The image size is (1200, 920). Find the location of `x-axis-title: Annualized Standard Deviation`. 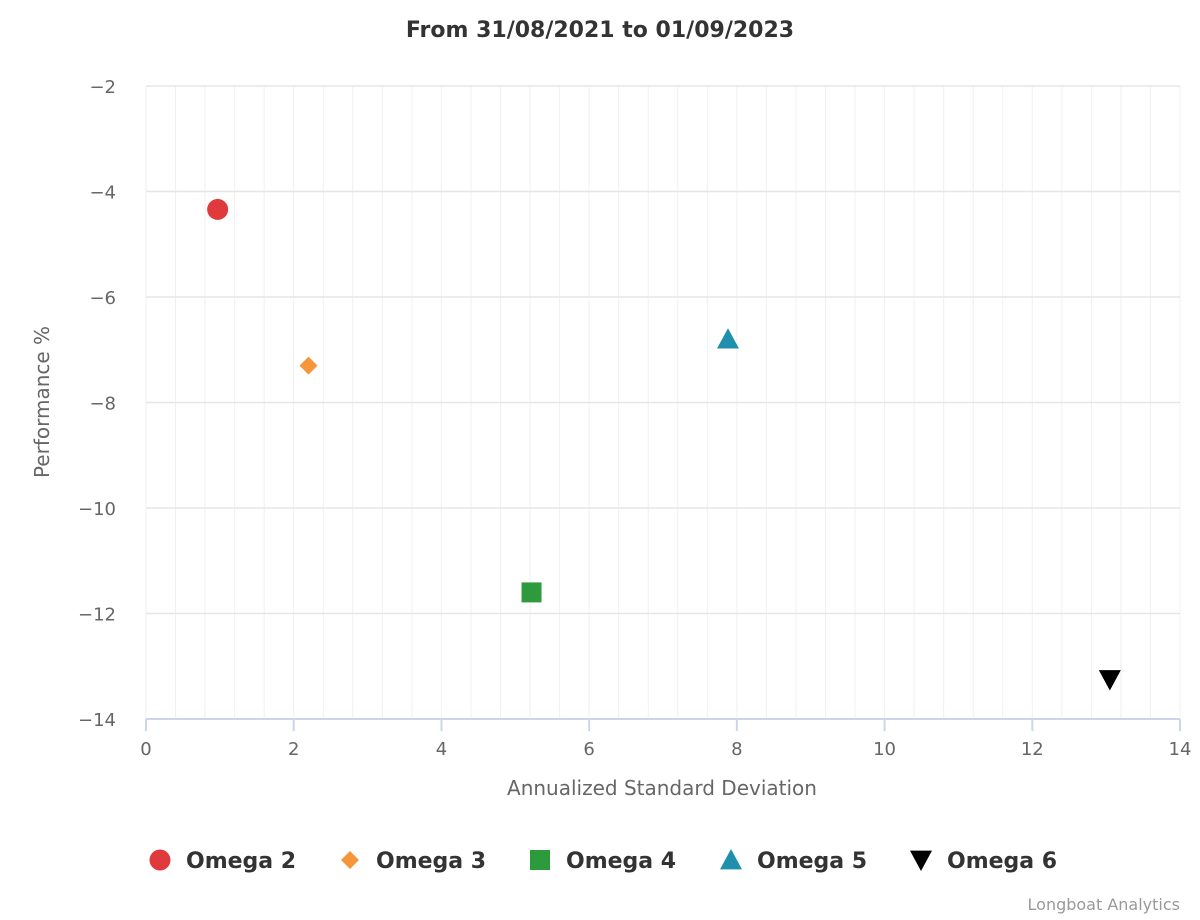

x-axis-title: Annualized Standard Deviation is located at coordinates (662, 788).